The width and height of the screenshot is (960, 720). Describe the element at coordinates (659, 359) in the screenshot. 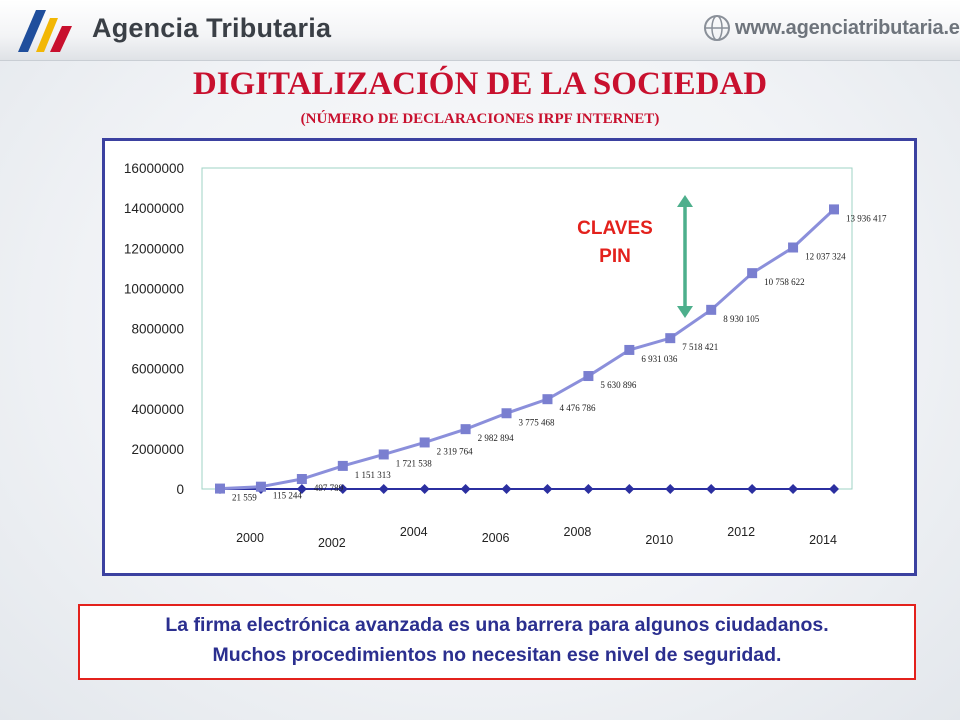

I see `data-label: 6 931 036` at that location.